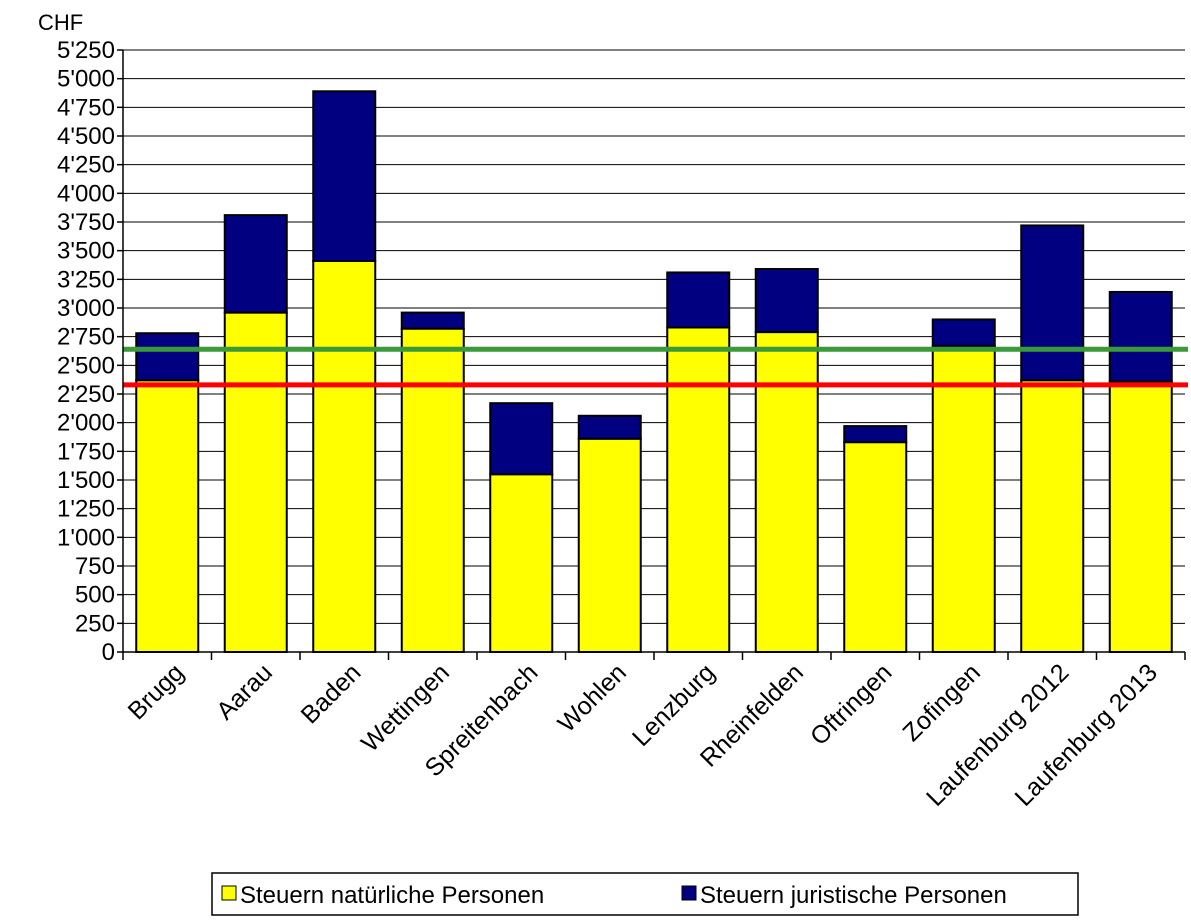  I want to click on y-tick-label: 1'750, so click(86, 451).